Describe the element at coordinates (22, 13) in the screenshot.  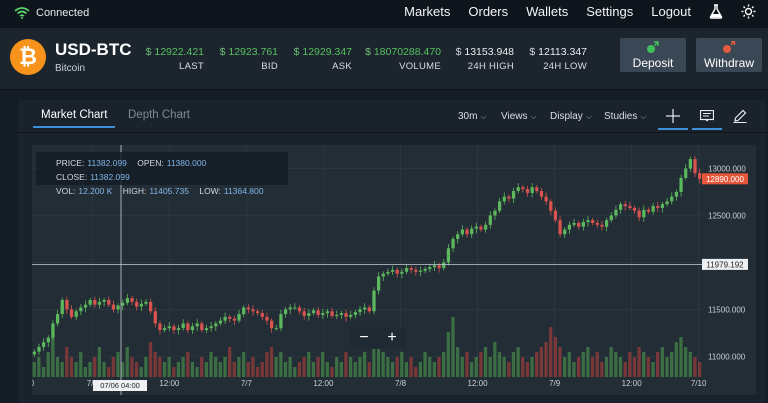
I see `wifi-icon` at that location.